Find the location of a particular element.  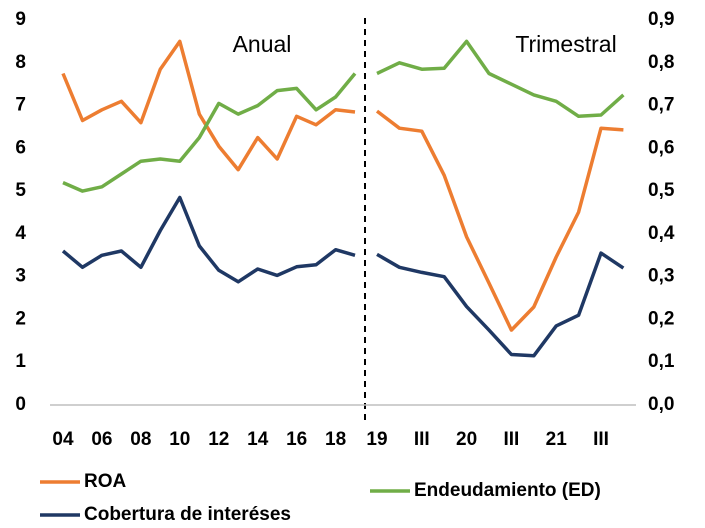

y-tick-label: 2 is located at coordinates (20, 318).